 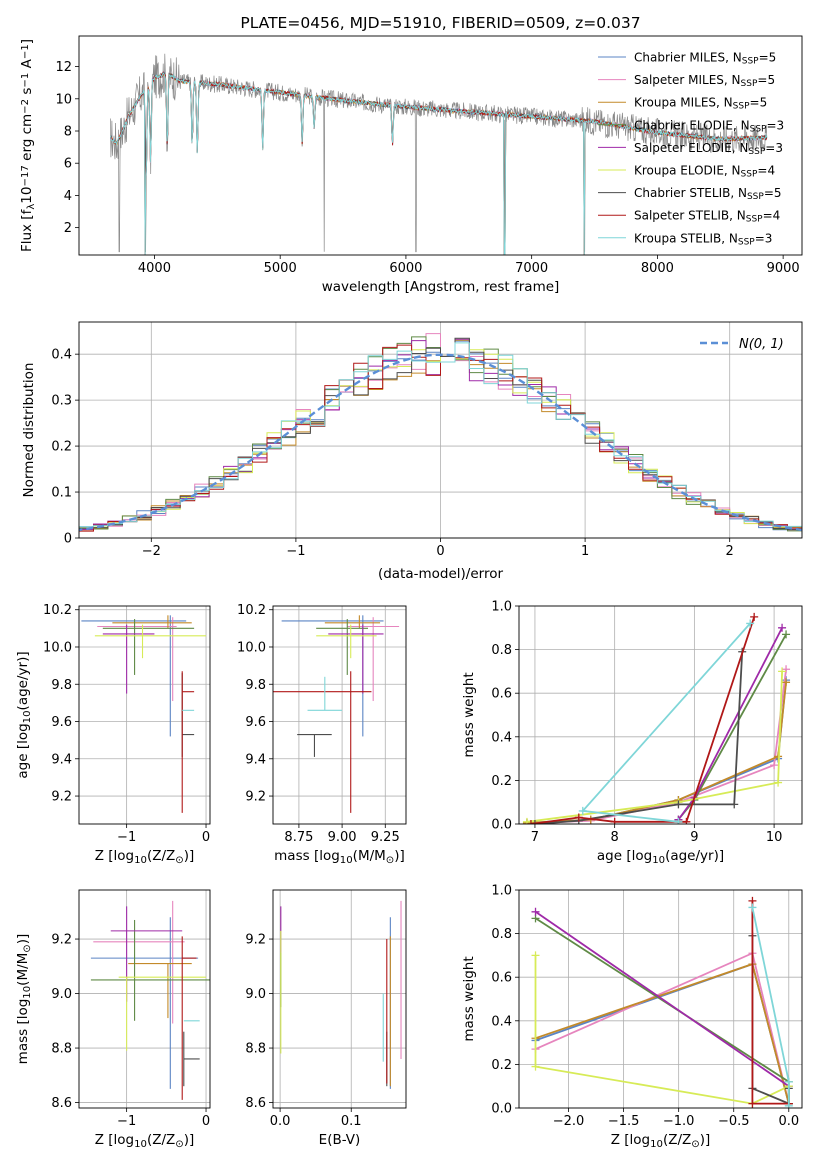 What do you see at coordinates (351, 1121) in the screenshot?
I see `x-tick-label: 0.1` at bounding box center [351, 1121].